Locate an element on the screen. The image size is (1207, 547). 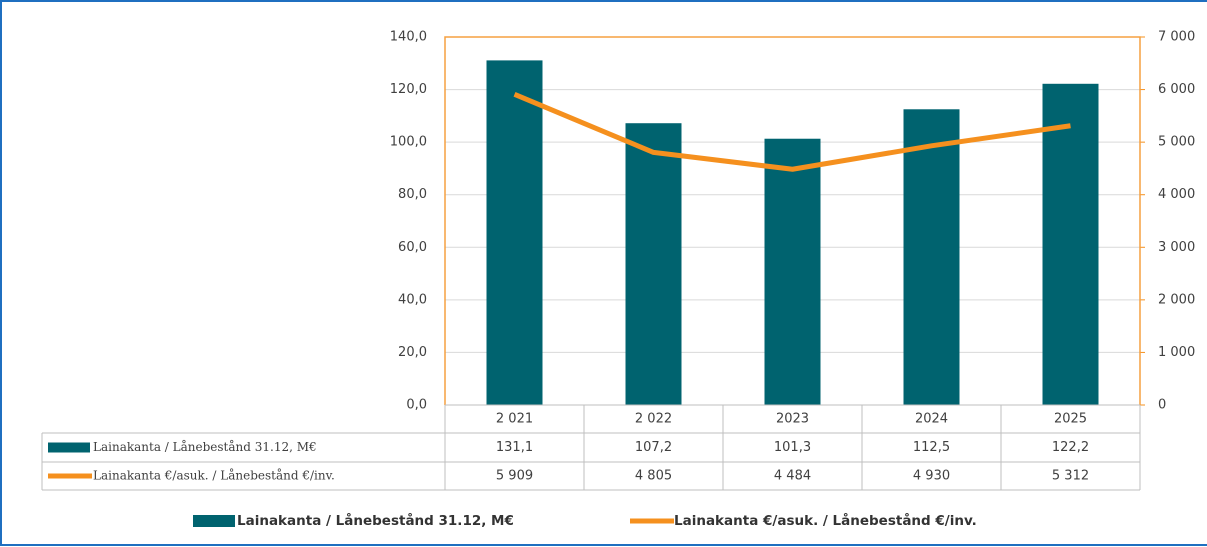
table-value: 4 484 is located at coordinates (792, 476).